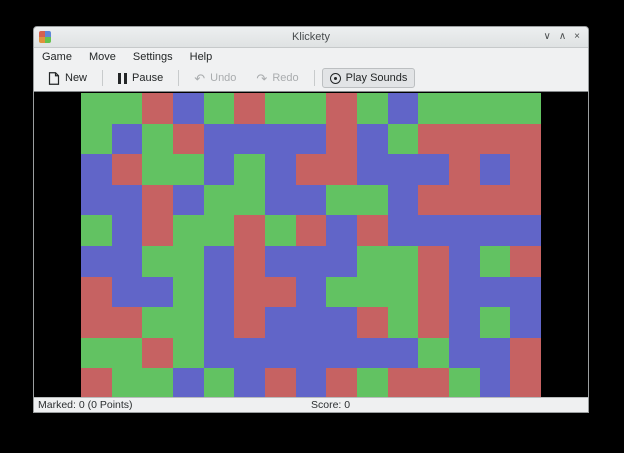  What do you see at coordinates (311, 37) in the screenshot?
I see `titlebar: Klickety ∨ ∧ ×` at bounding box center [311, 37].